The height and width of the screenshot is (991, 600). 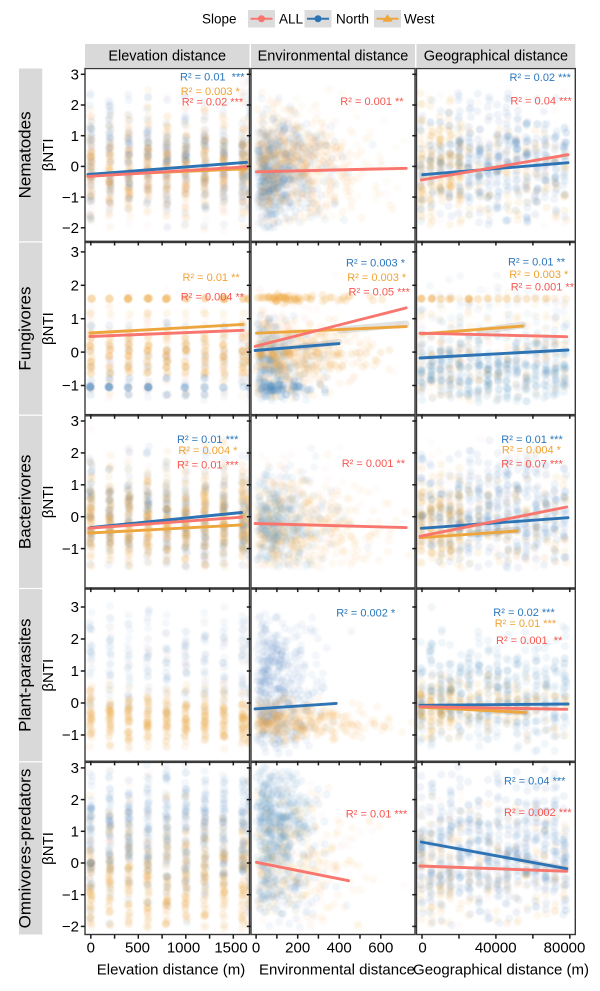 What do you see at coordinates (419, 18) in the screenshot?
I see `svg-text: West` at bounding box center [419, 18].